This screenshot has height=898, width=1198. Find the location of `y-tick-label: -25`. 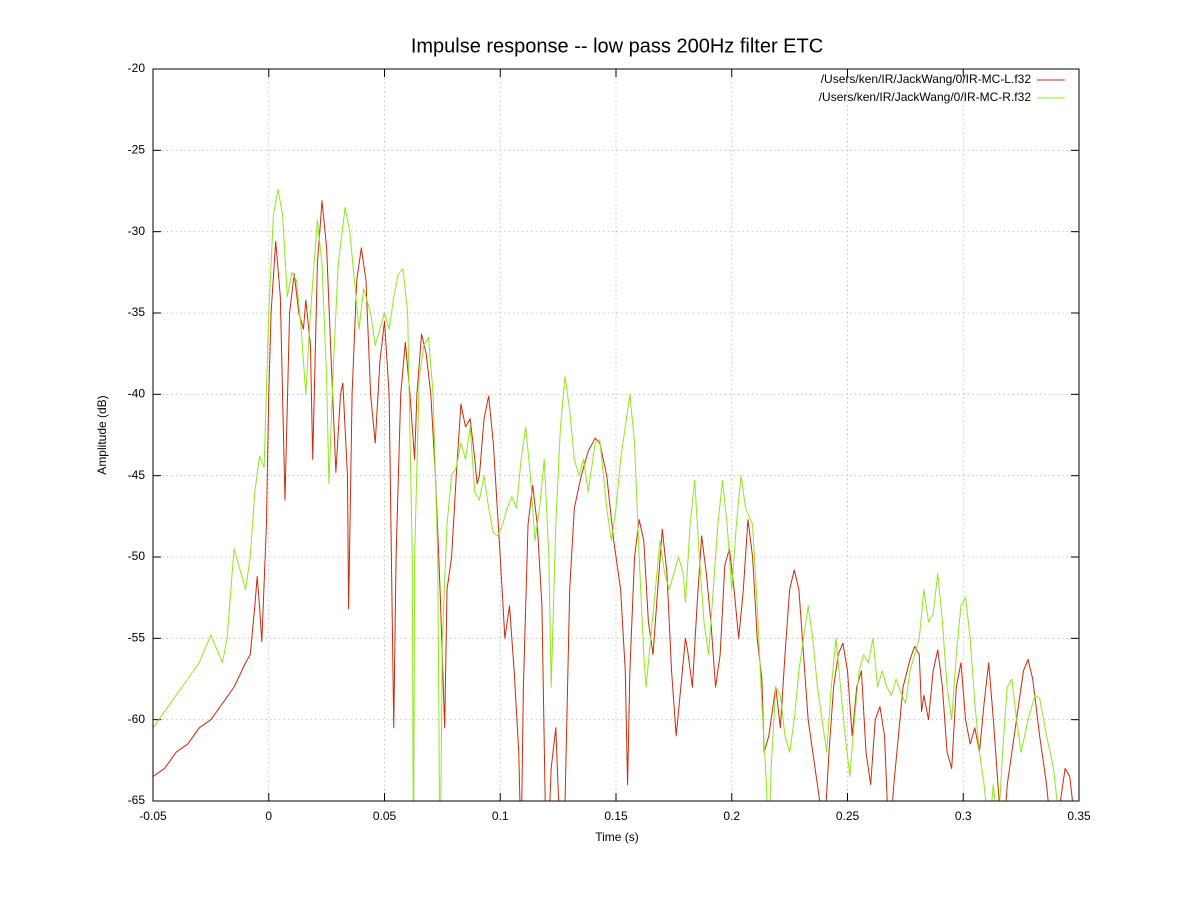

y-tick-label: -25 is located at coordinates (137, 150).